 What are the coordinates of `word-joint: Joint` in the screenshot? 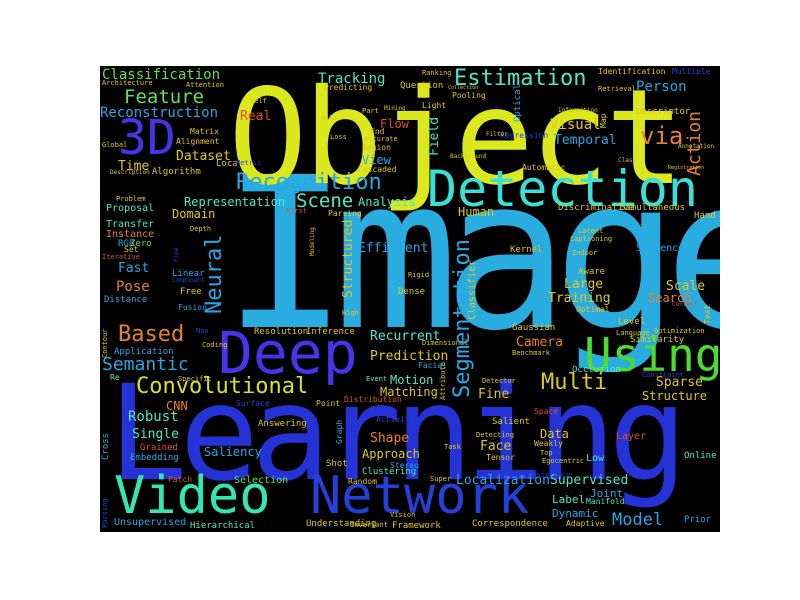 It's located at (607, 493).